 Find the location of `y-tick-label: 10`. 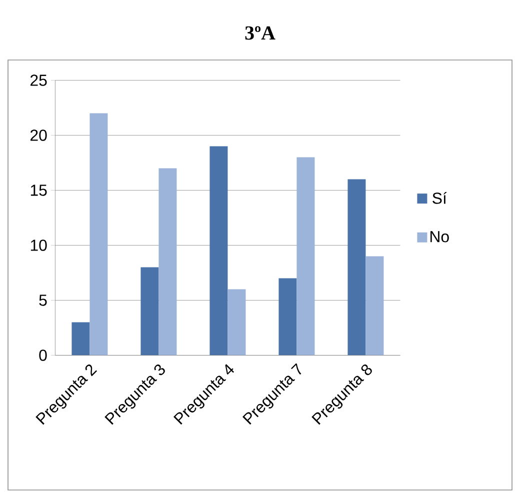

y-tick-label: 10 is located at coordinates (38, 245).